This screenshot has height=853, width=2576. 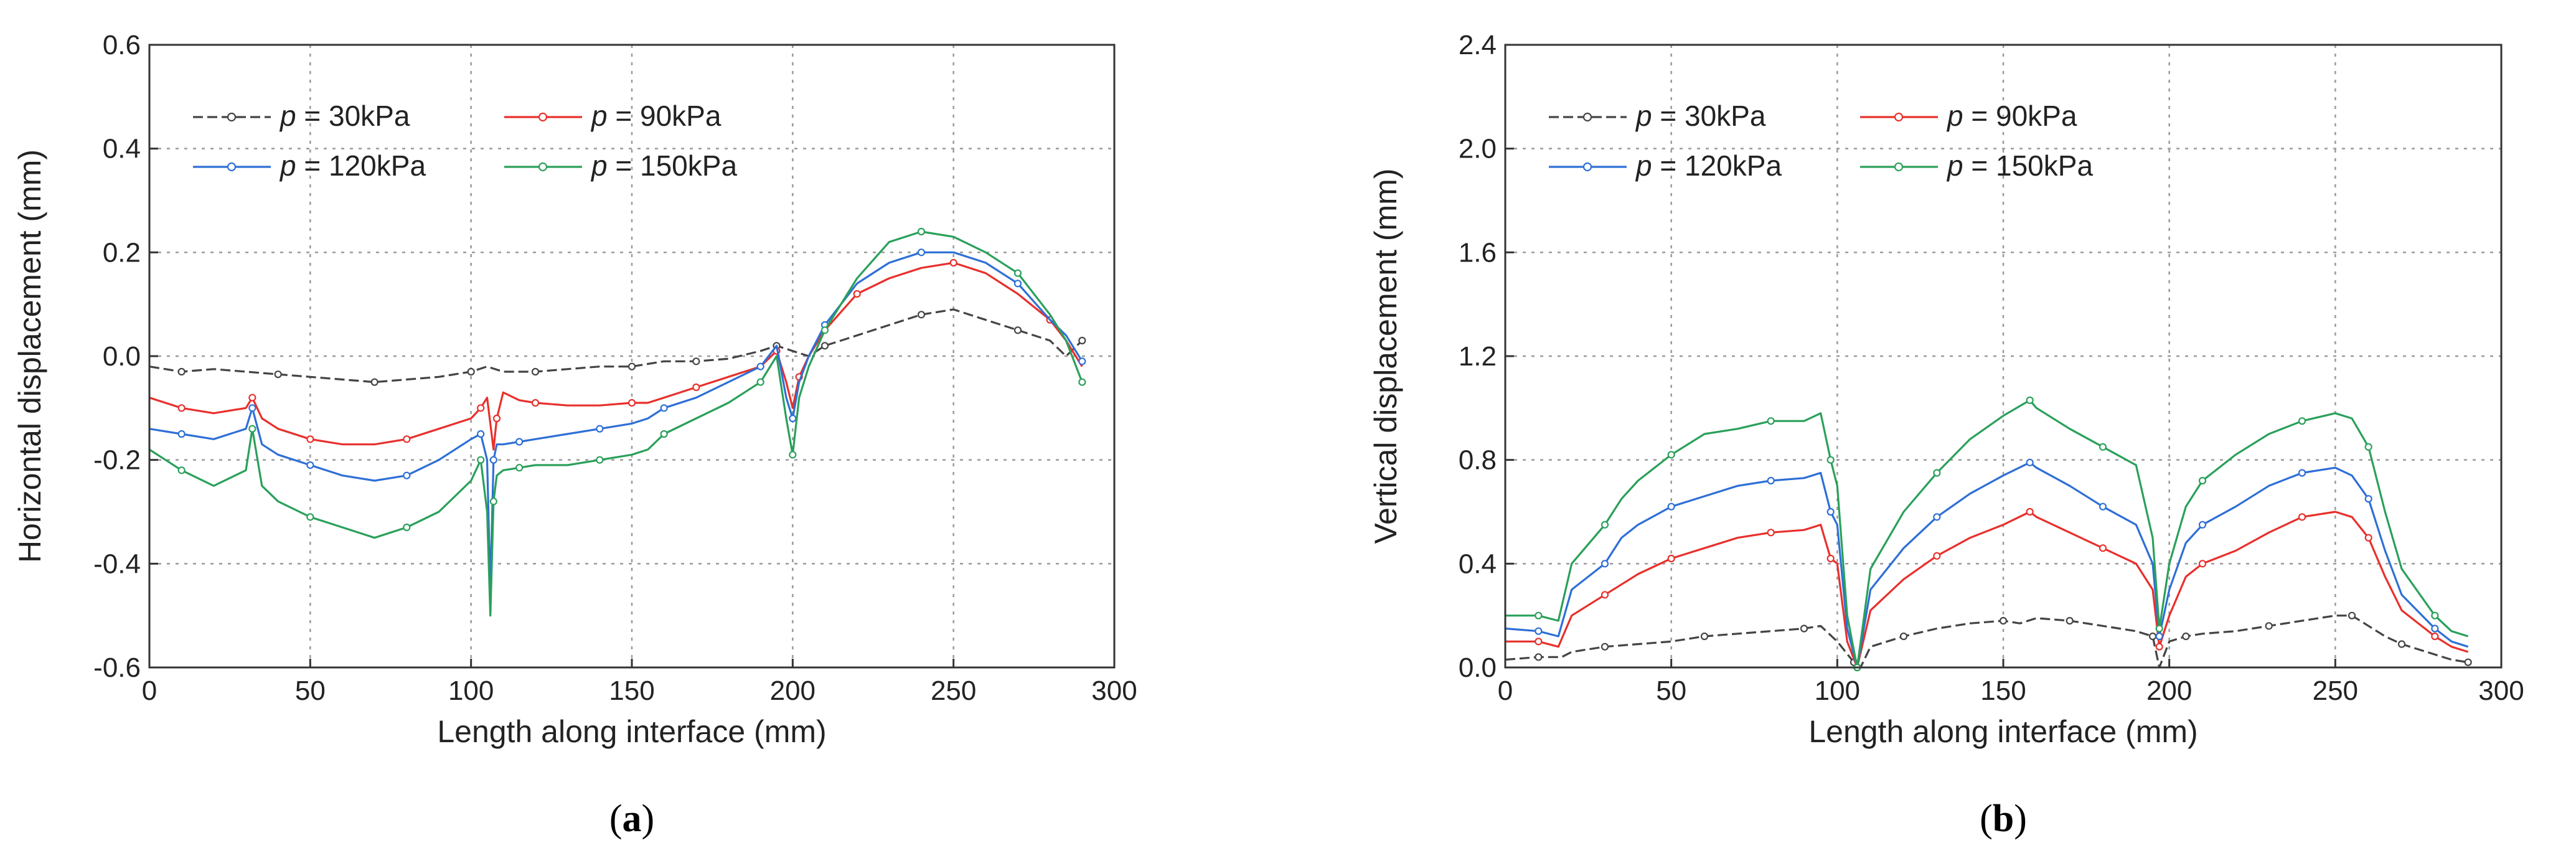 What do you see at coordinates (1478, 252) in the screenshot?
I see `y-tick-label: 1.6` at bounding box center [1478, 252].